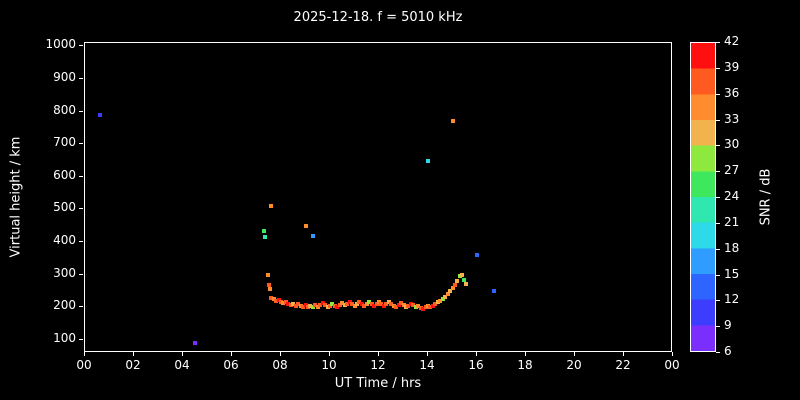 Image resolution: width=800 pixels, height=400 pixels. Describe the element at coordinates (703, 197) in the screenshot. I see `colorbar` at that location.